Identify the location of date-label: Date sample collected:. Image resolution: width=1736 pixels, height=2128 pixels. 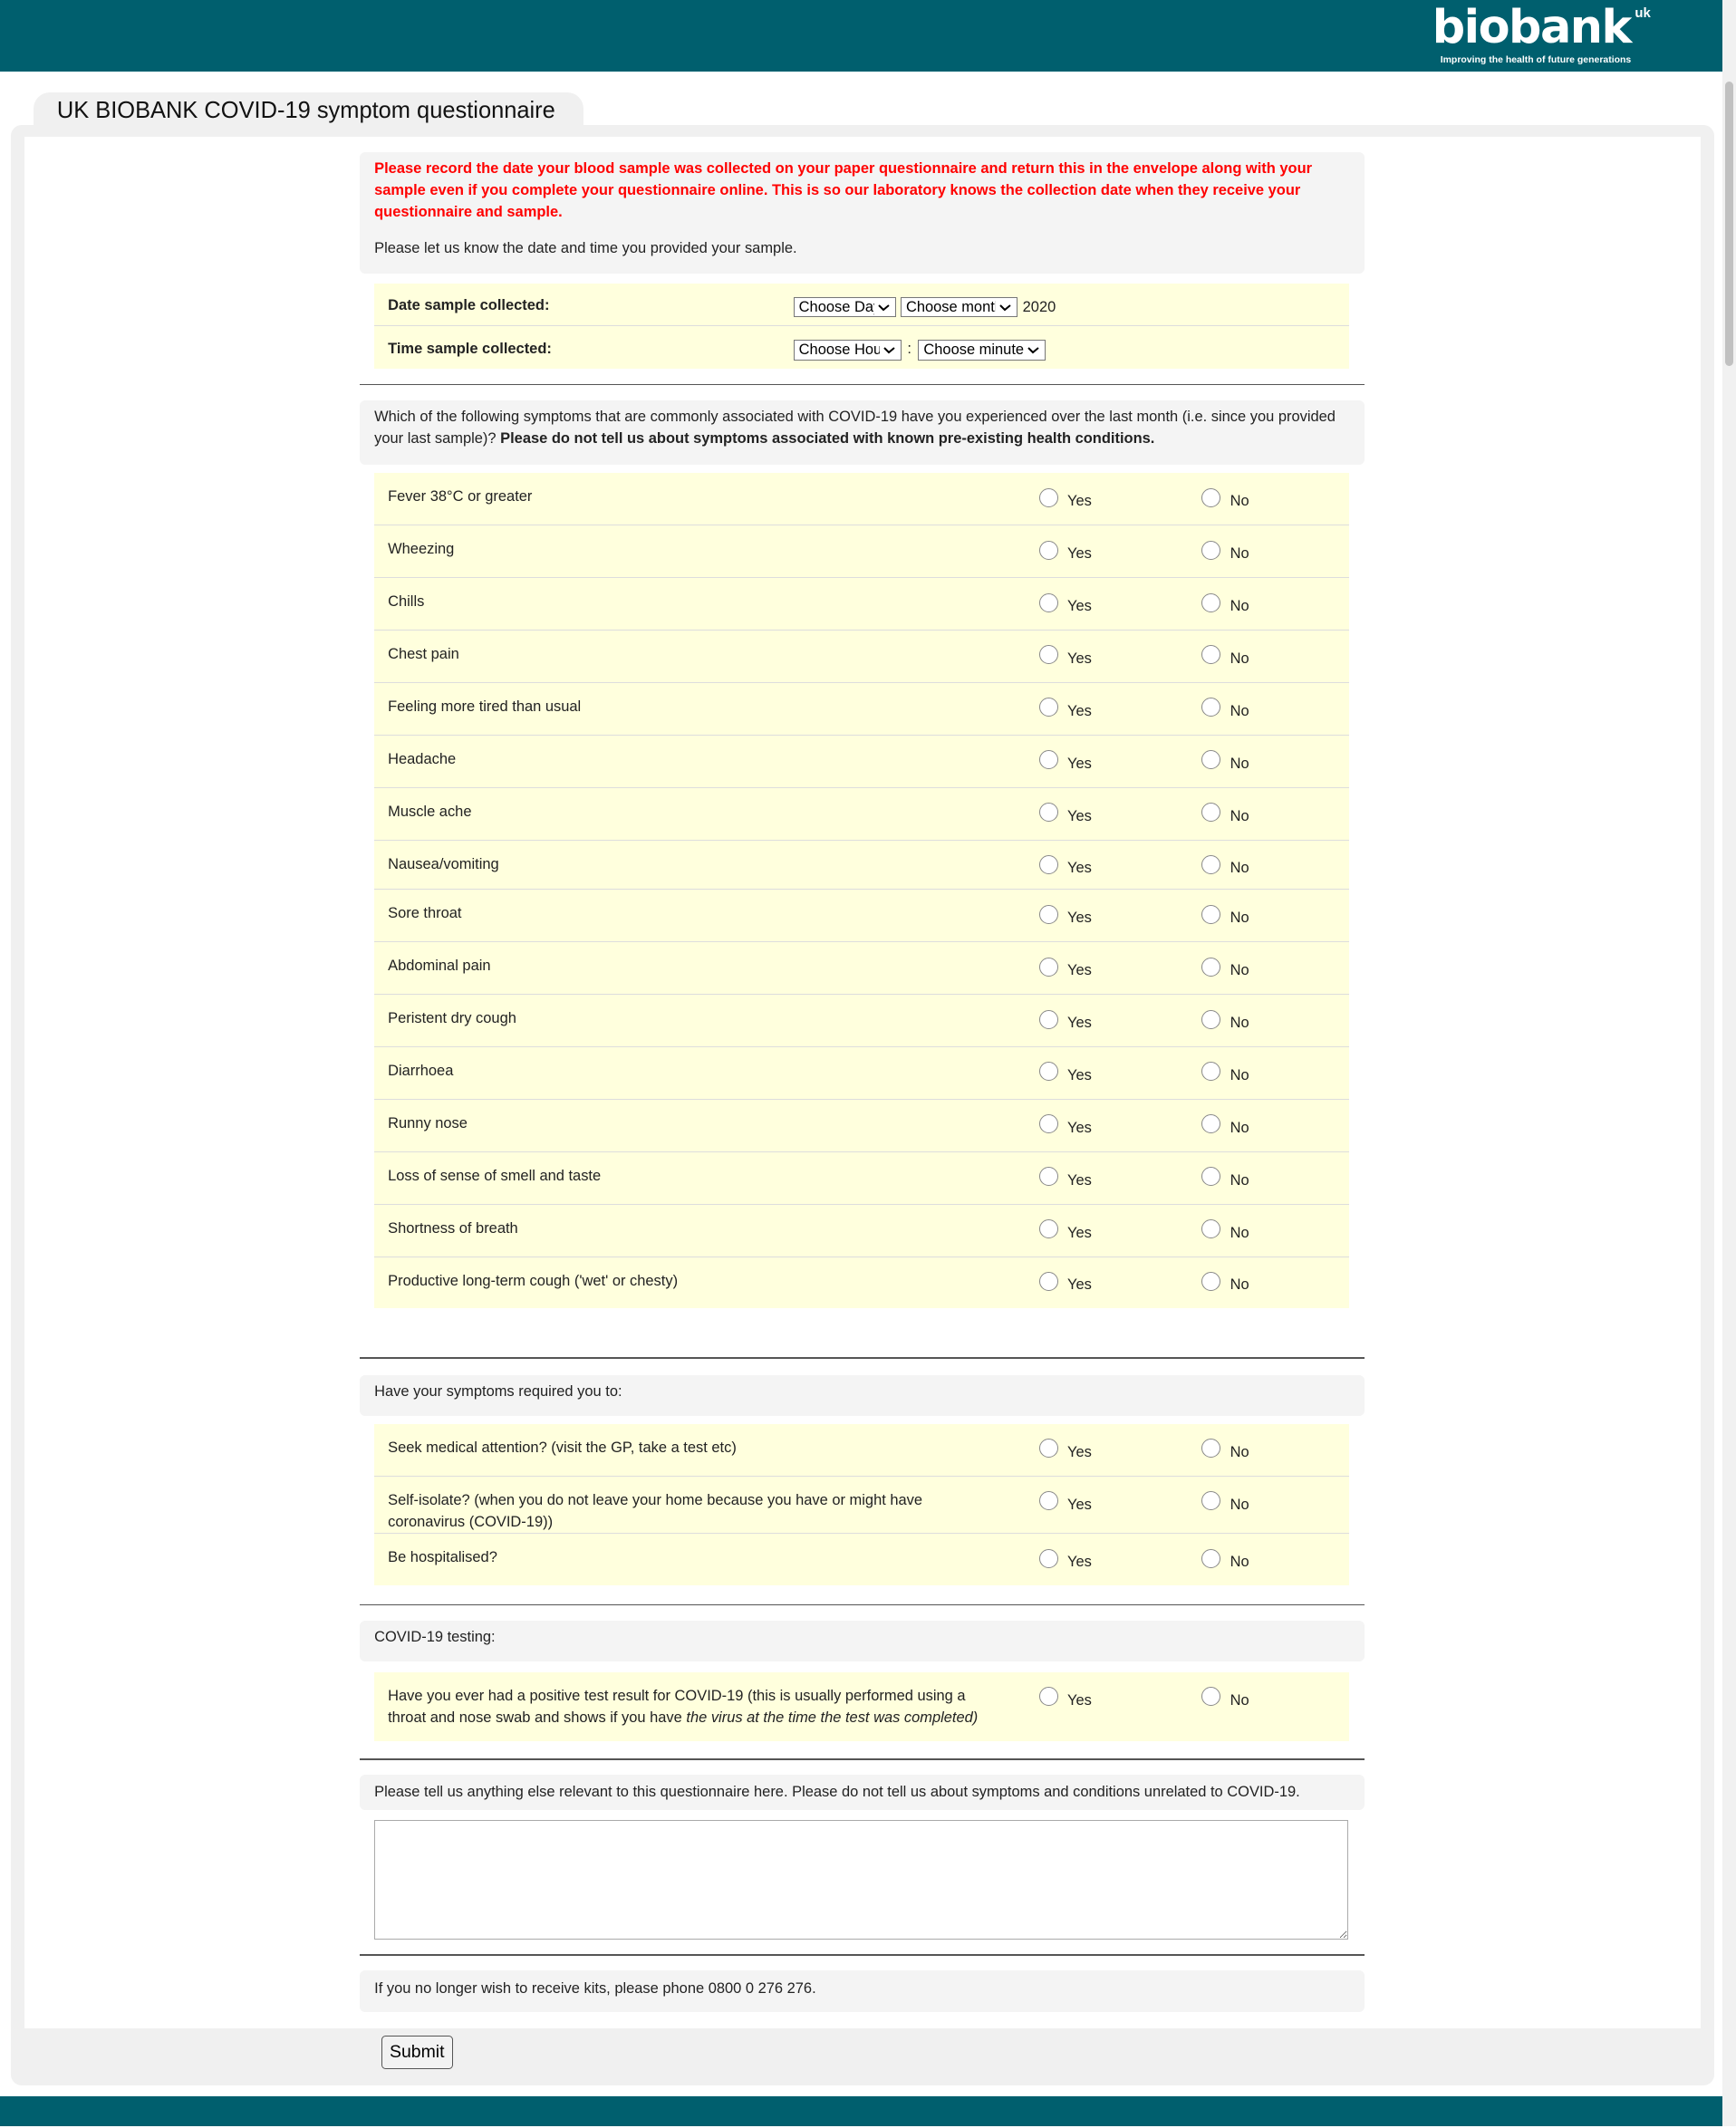
(469, 305).